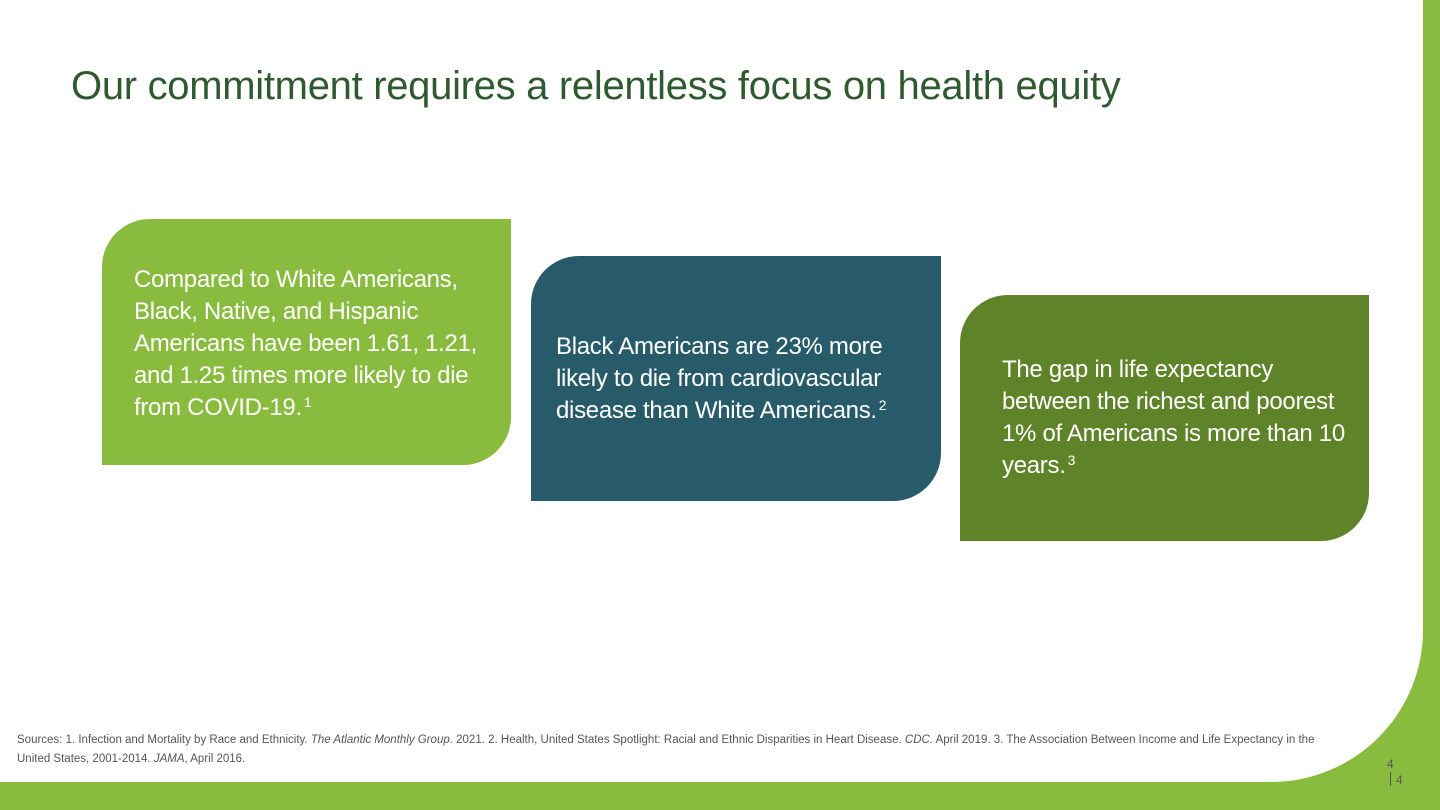 The image size is (1440, 810). I want to click on page-number-upper: 4, so click(1390, 764).